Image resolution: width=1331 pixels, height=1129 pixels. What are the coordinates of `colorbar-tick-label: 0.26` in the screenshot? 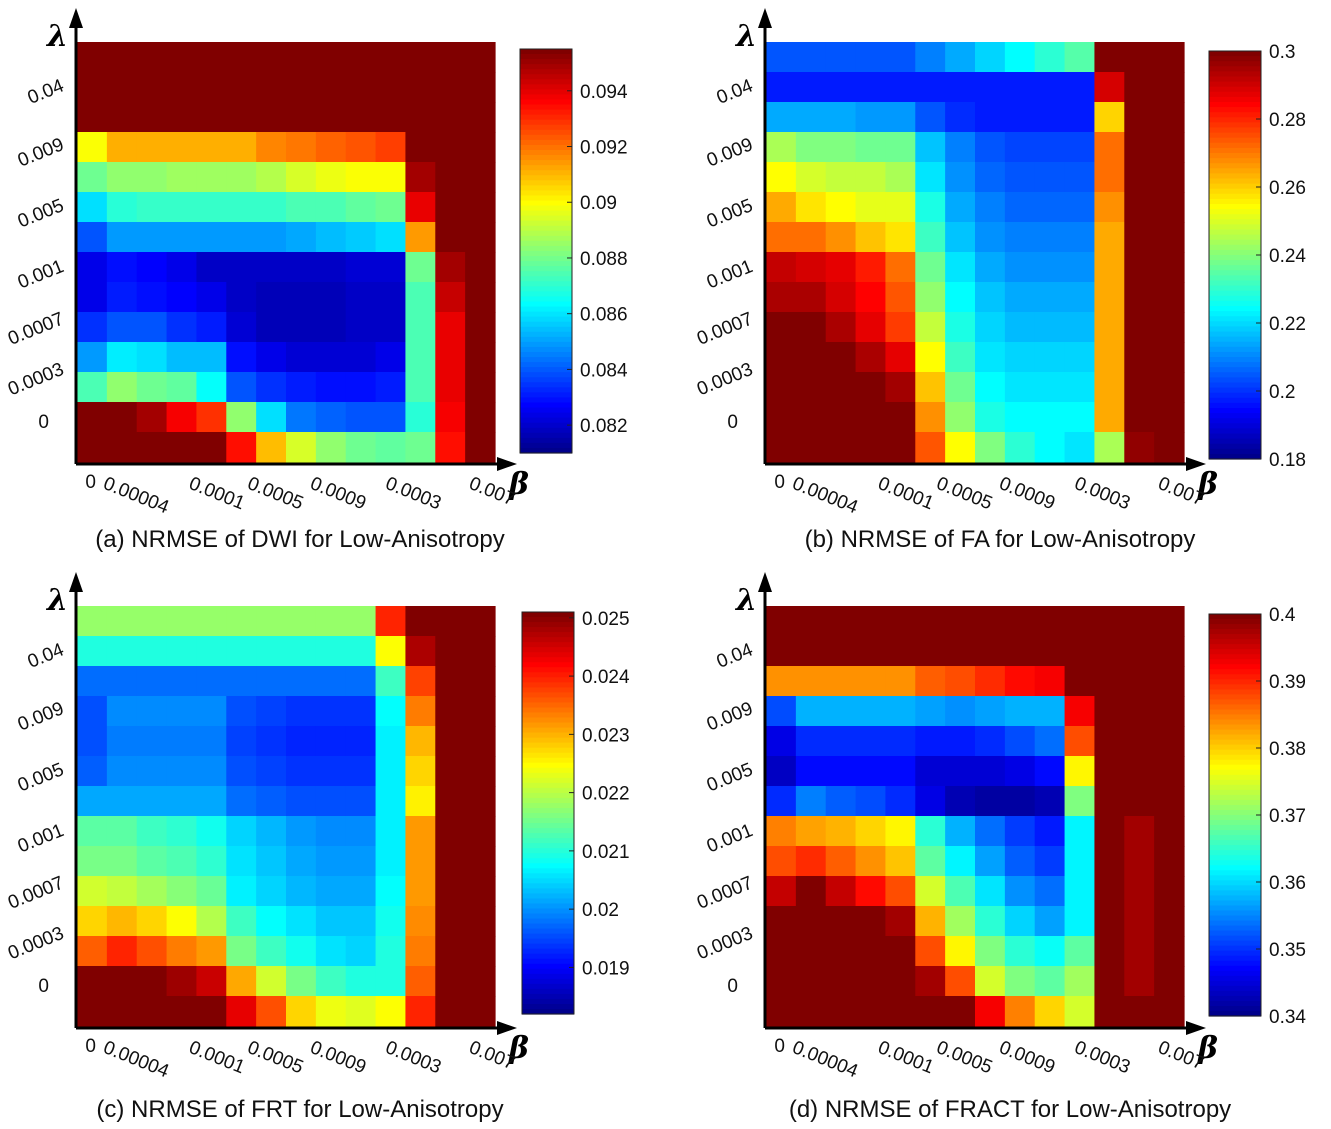 It's located at (1287, 188).